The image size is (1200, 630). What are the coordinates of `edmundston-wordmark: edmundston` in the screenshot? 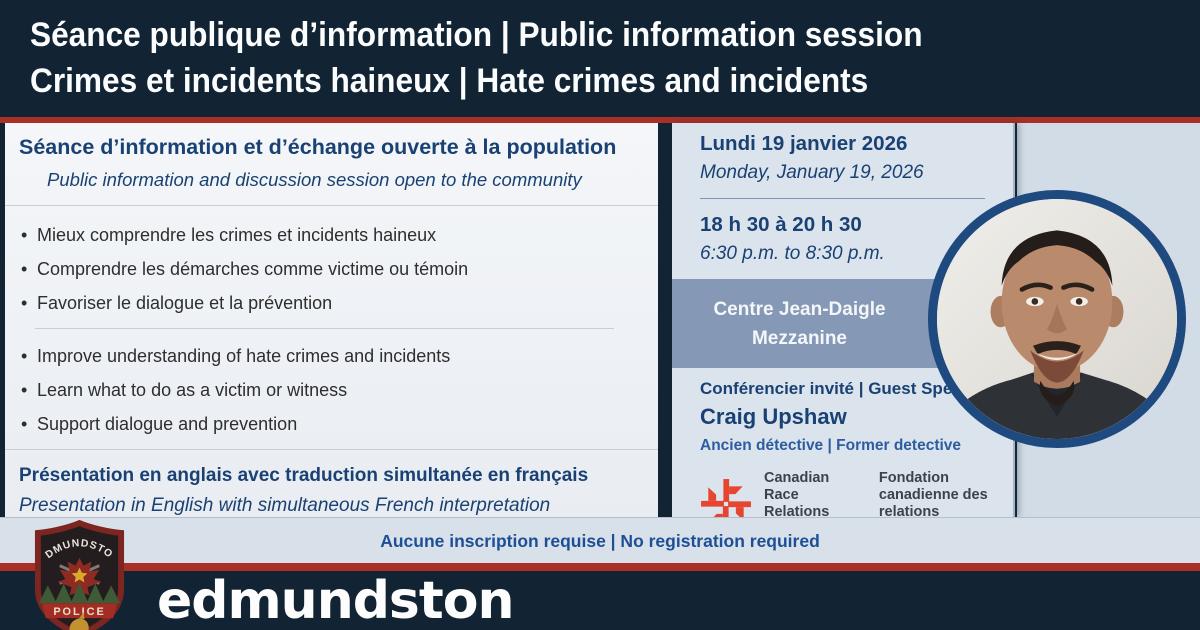 It's located at (335, 600).